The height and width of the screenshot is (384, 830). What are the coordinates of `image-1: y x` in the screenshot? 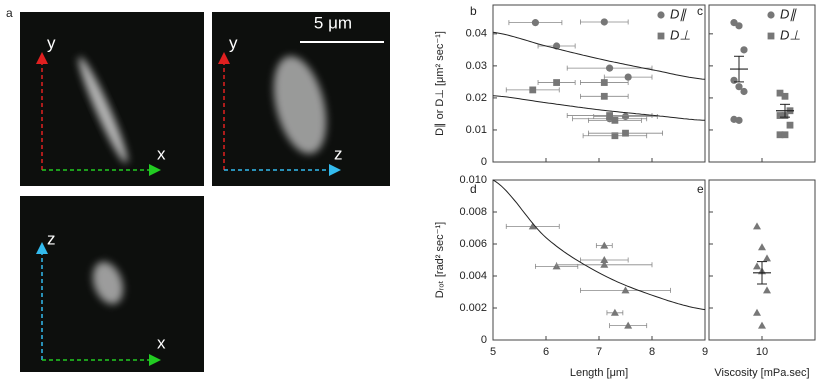 It's located at (112, 99).